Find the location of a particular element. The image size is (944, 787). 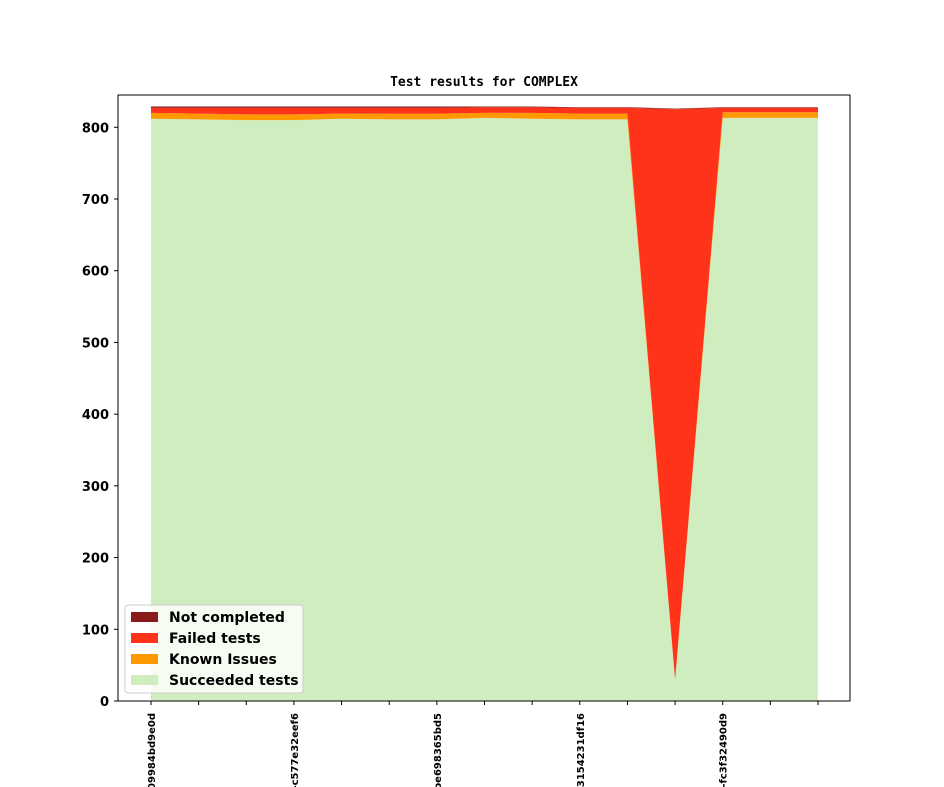

legend-box is located at coordinates (214, 649).